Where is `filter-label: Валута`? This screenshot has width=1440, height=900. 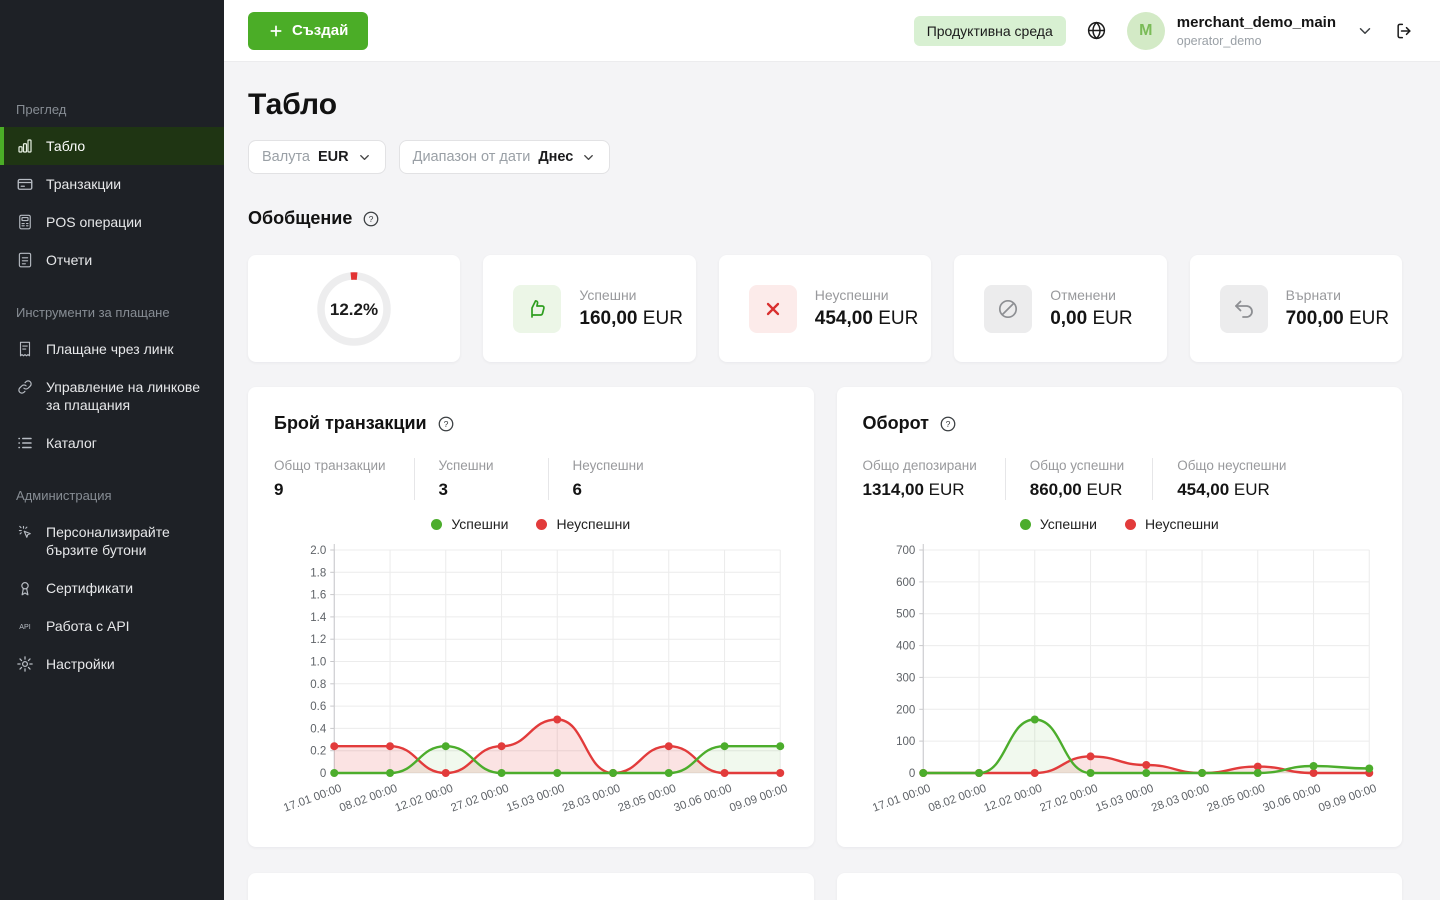
filter-label: Валута is located at coordinates (286, 157).